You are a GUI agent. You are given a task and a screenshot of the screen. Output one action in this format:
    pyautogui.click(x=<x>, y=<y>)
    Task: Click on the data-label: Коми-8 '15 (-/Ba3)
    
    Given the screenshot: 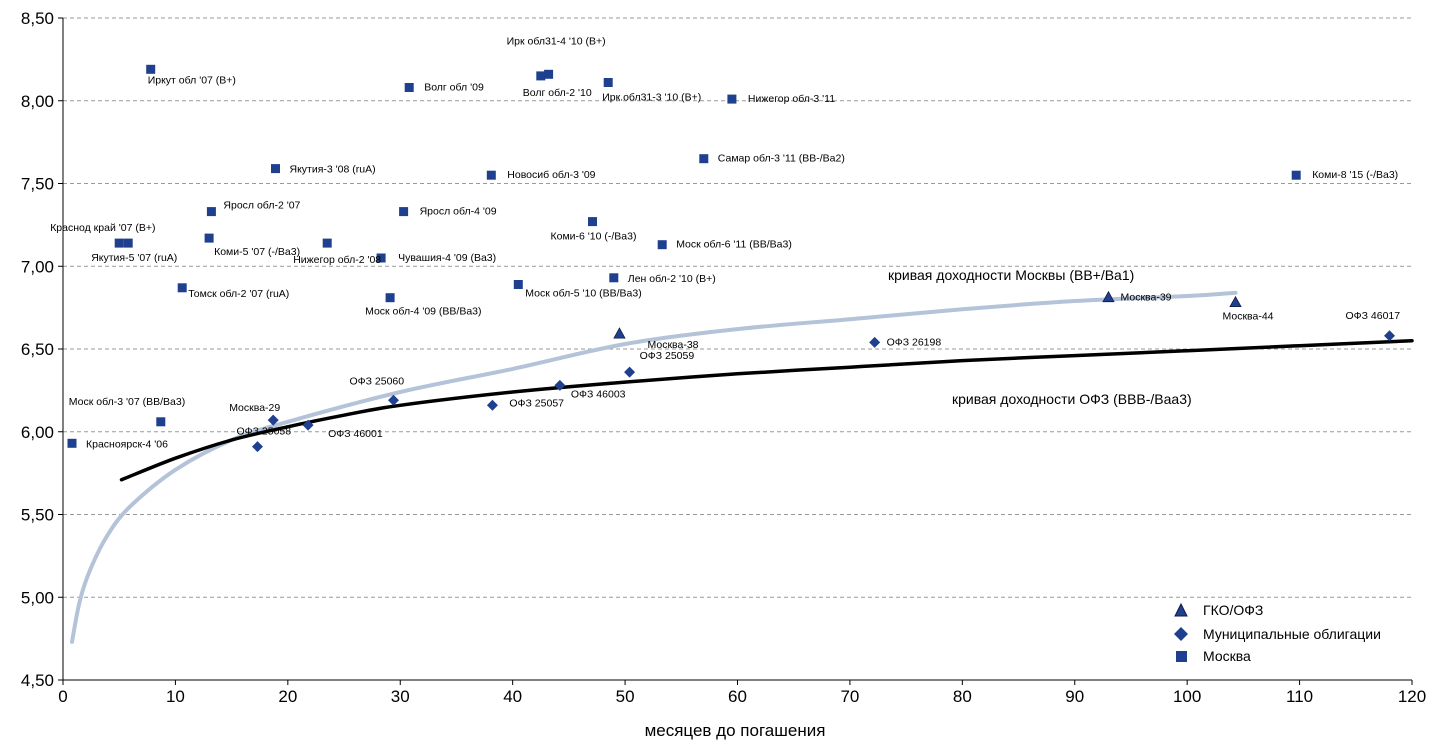 What is the action you would take?
    pyautogui.click(x=1355, y=175)
    